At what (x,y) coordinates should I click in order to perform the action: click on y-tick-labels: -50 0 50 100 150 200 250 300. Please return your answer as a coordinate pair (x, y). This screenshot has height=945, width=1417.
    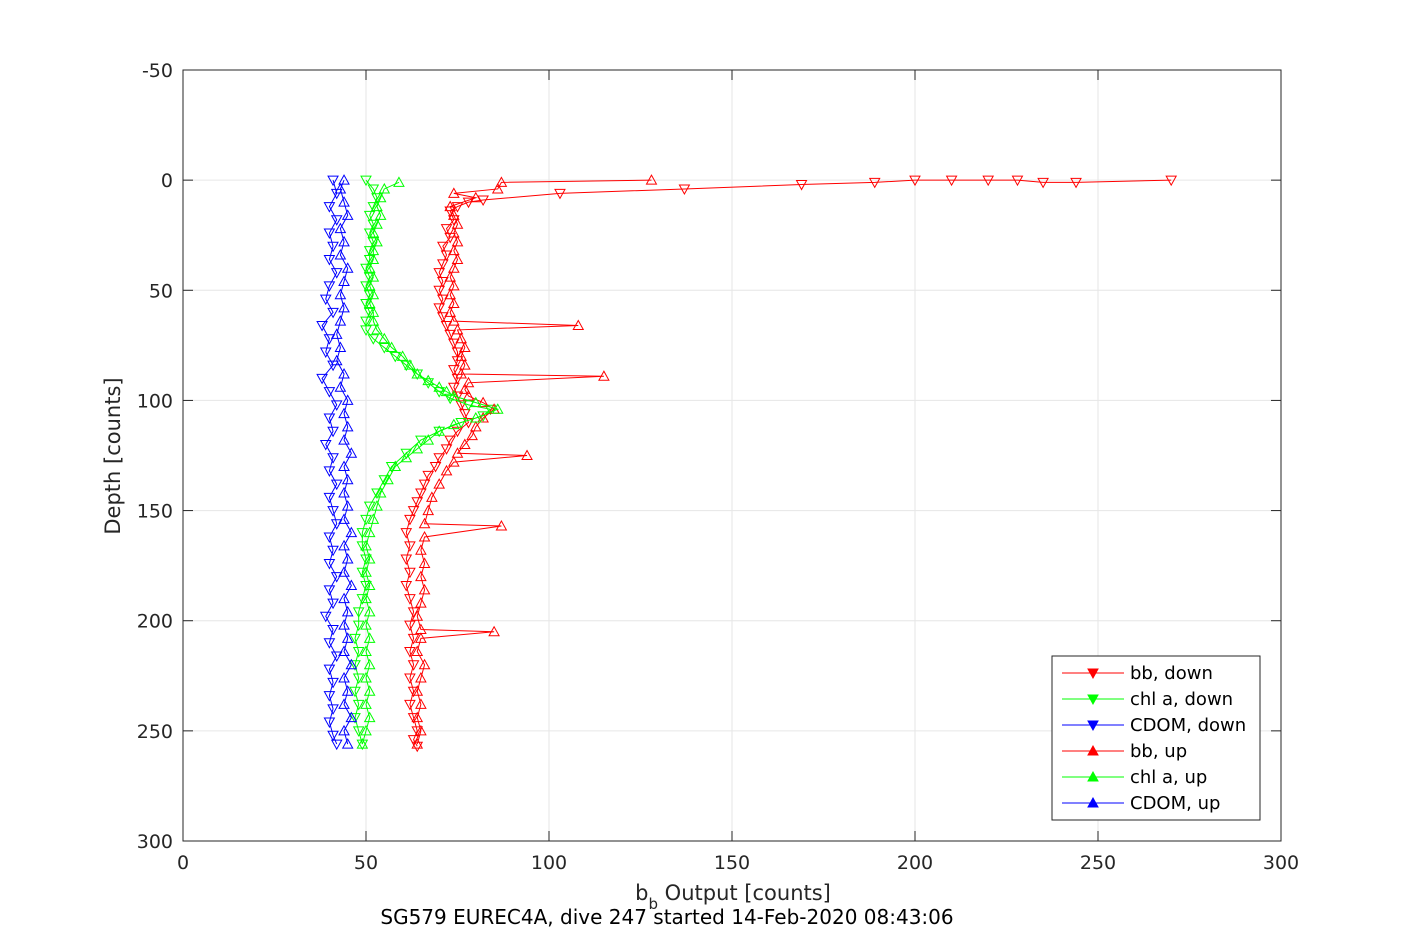
    Looking at the image, I should click on (155, 456).